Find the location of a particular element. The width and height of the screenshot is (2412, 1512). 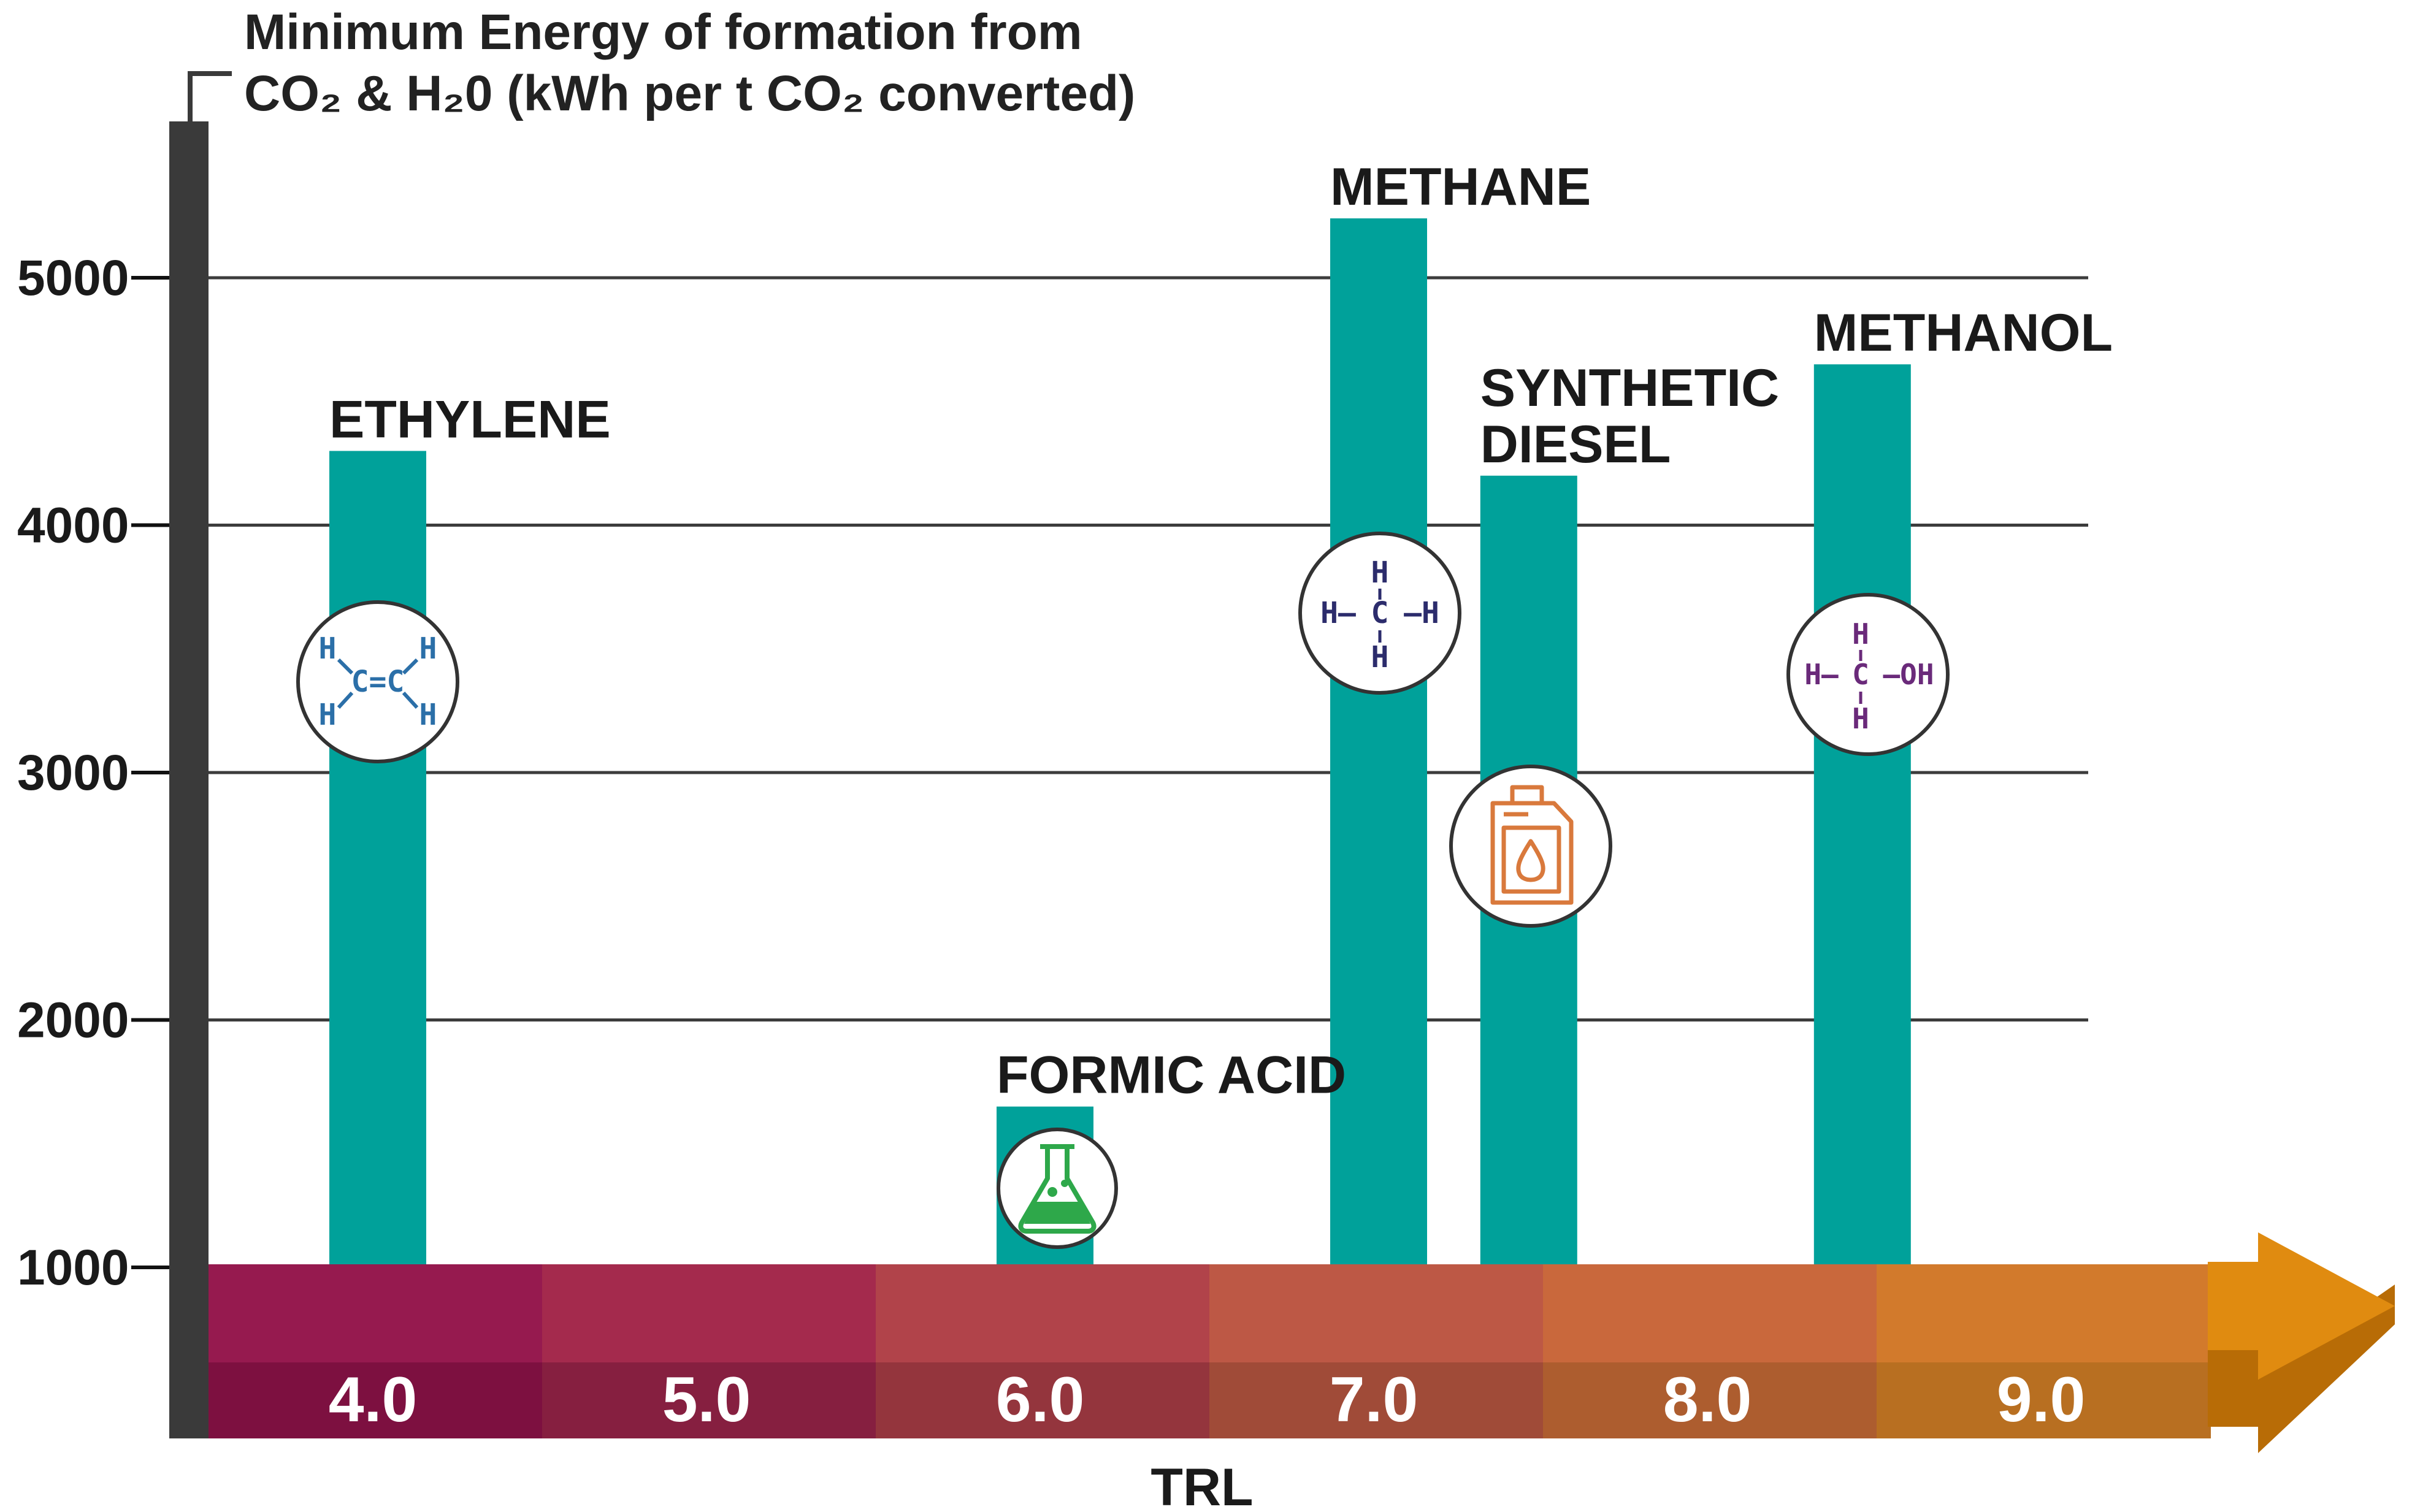

ethylene-h-bottom-right: H is located at coordinates (428, 715).